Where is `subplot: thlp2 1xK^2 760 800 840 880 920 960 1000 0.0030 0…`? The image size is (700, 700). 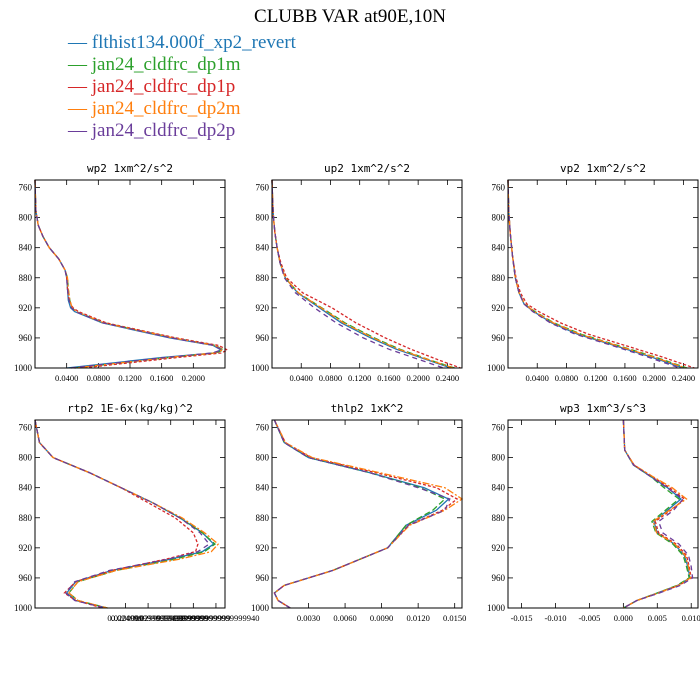 subplot: thlp2 1xK^2 760 800 840 880 920 960 1000 0.0030 0… is located at coordinates (358, 512).